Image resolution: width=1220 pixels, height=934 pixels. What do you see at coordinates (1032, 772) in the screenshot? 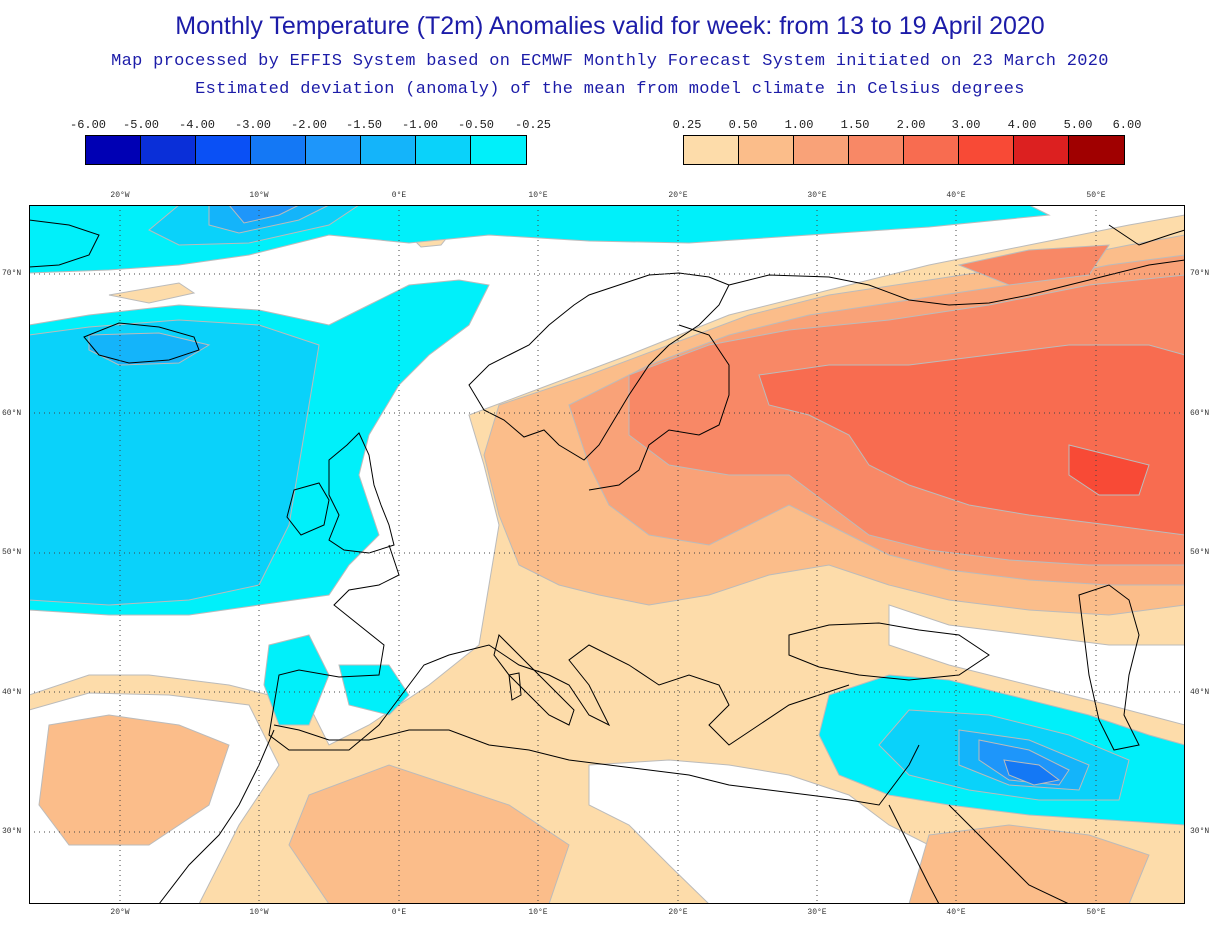
I see `anomaly-region-neg2.00` at bounding box center [1032, 772].